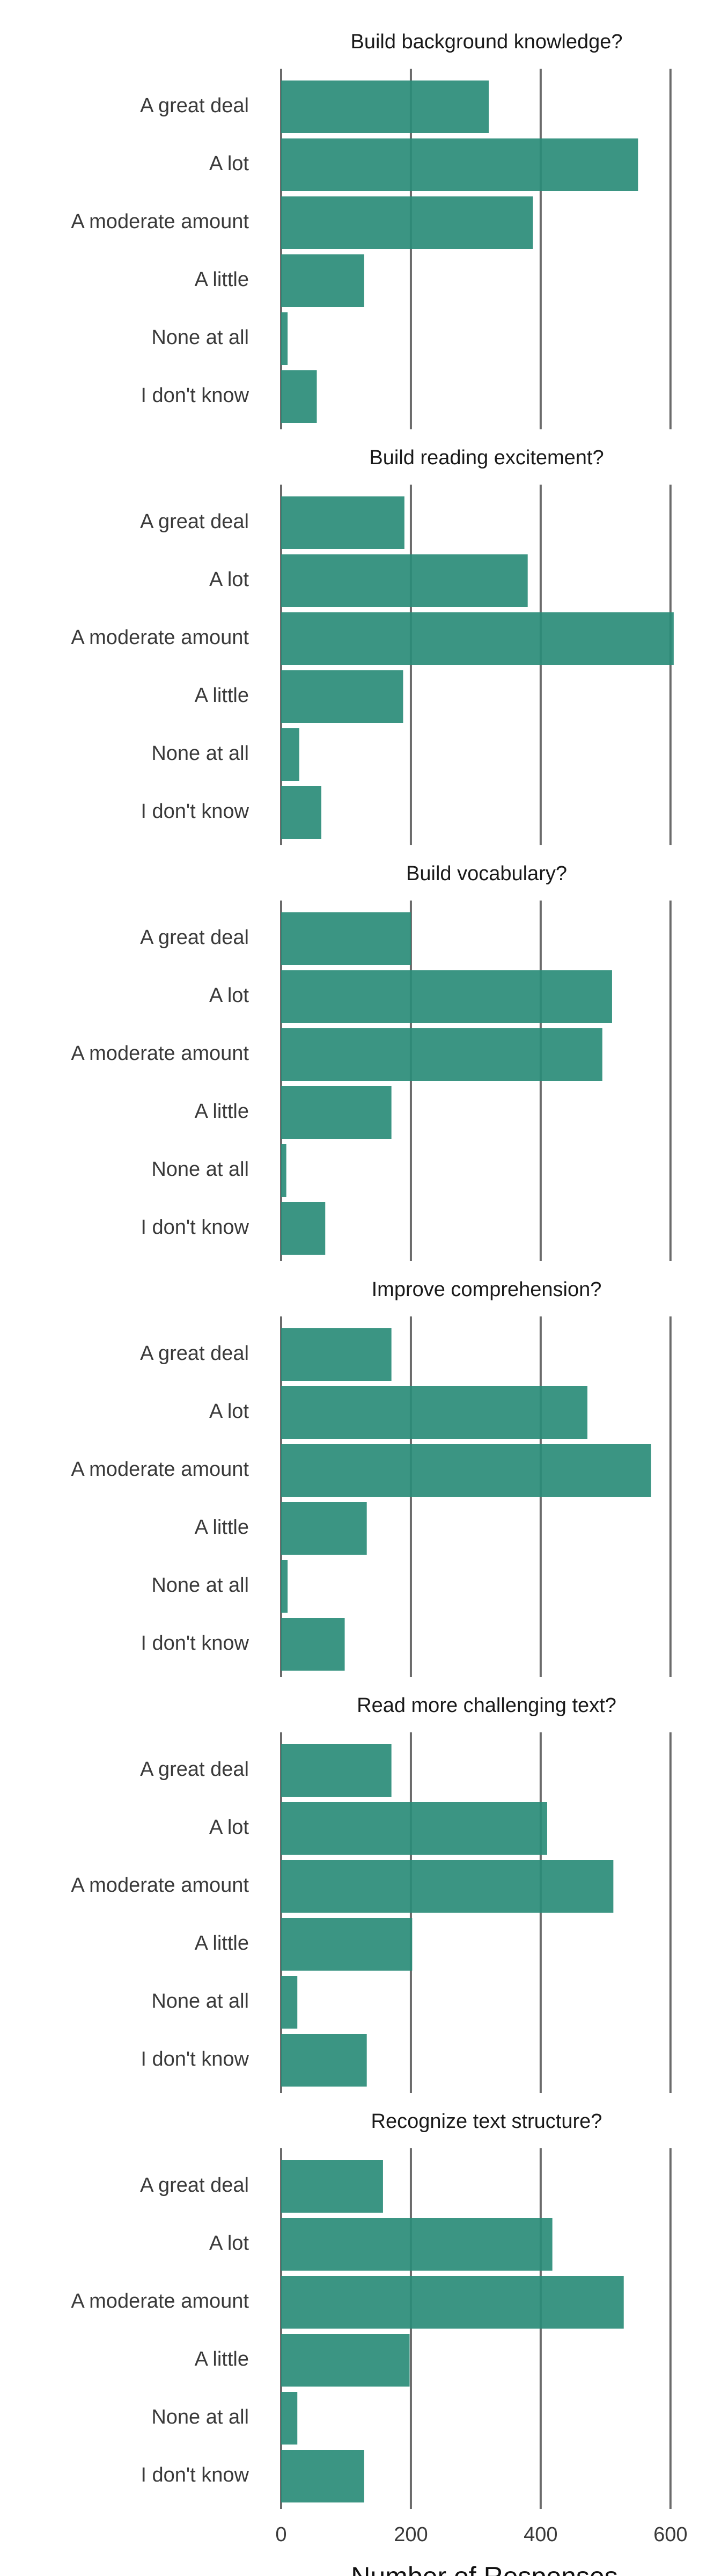 This screenshot has height=2576, width=721. I want to click on x-axis-title: Number of Responses, so click(484, 2569).